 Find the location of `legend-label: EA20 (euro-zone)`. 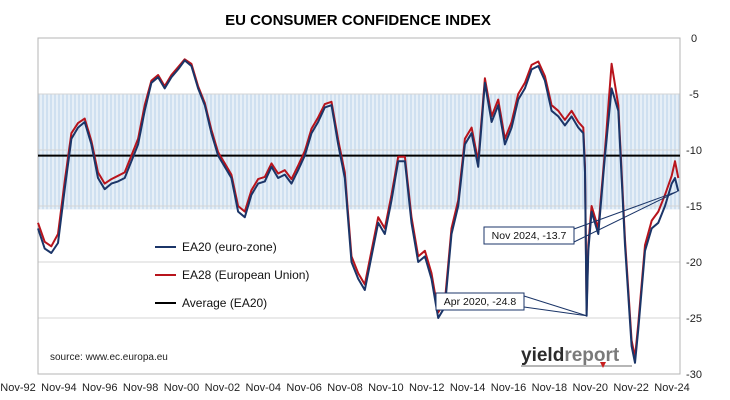

legend-label: EA20 (euro-zone) is located at coordinates (229, 247).